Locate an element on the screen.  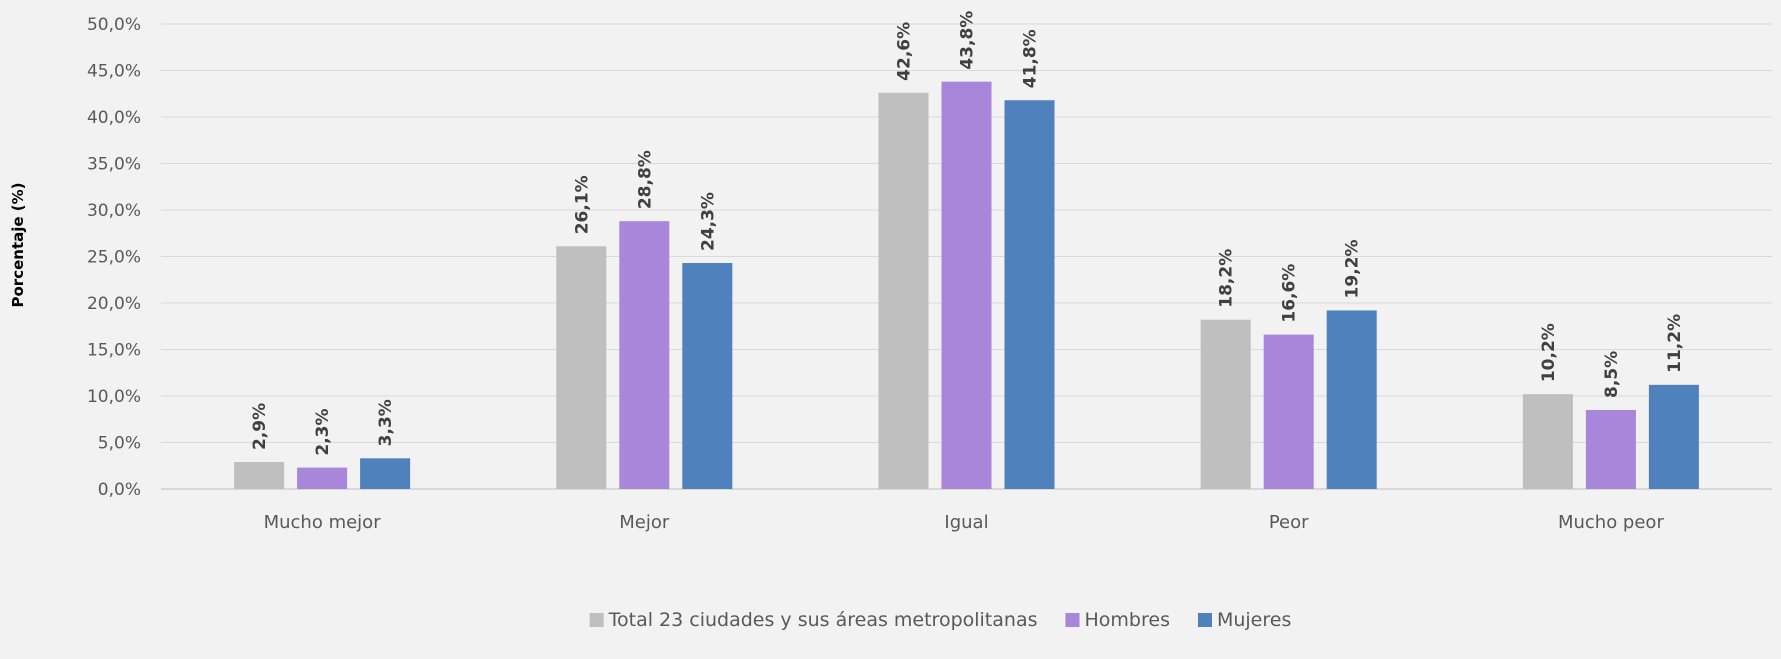
data-label: 41,8% is located at coordinates (1031, 58).